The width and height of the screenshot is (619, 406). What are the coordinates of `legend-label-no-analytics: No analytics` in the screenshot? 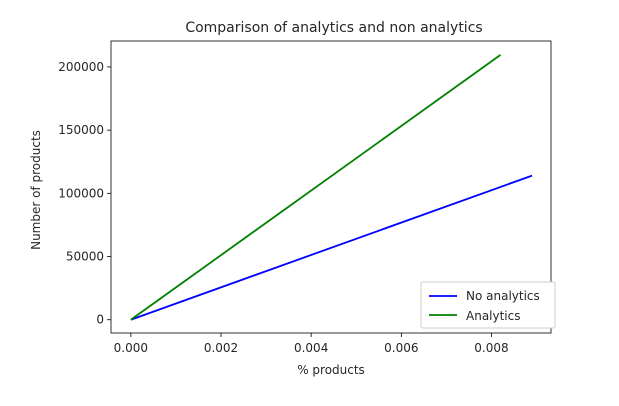 It's located at (503, 296).